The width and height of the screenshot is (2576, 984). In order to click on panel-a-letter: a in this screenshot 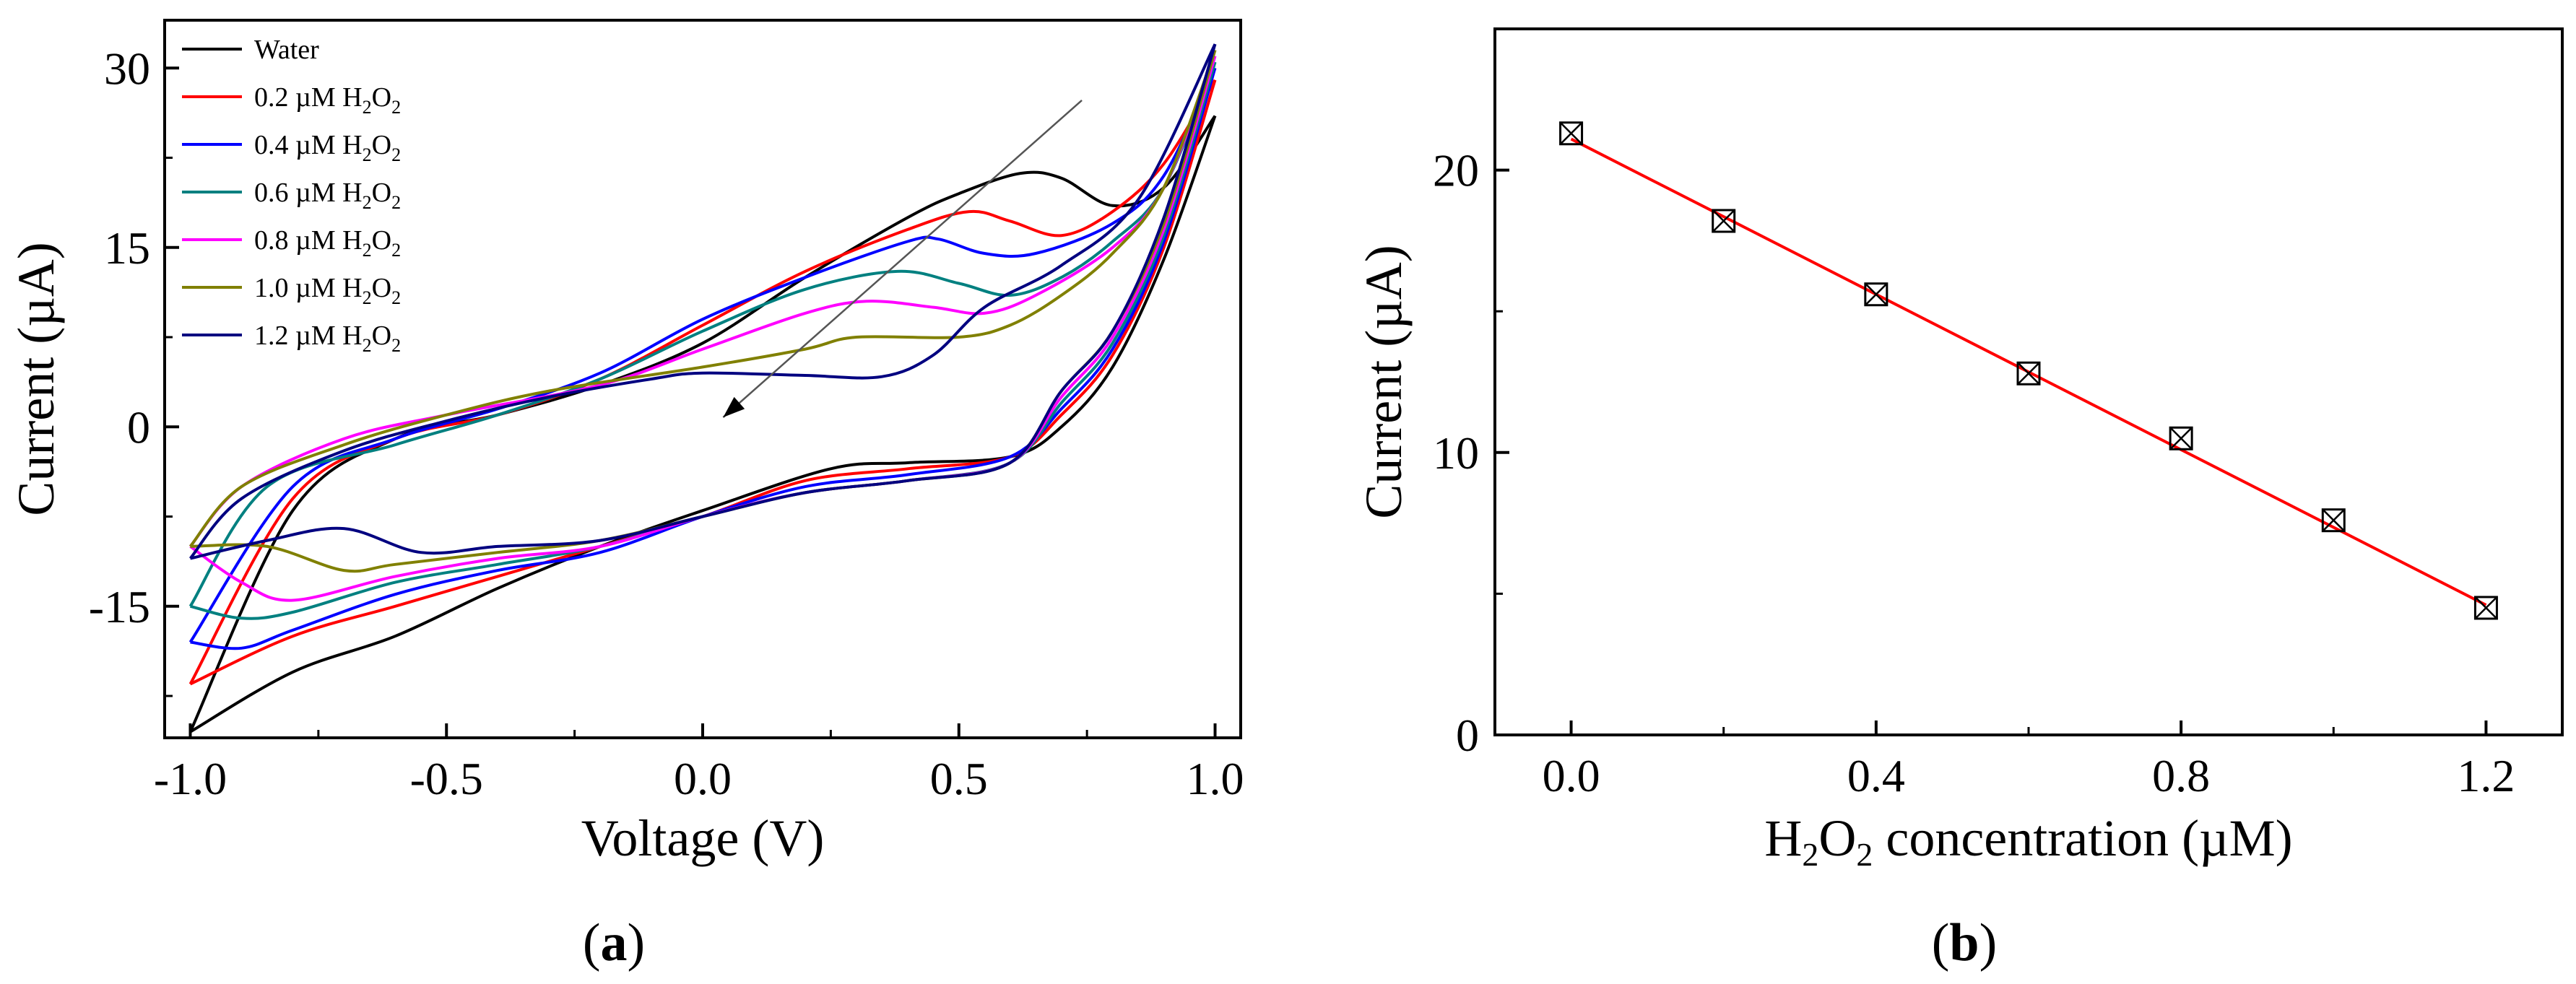, I will do `click(614, 942)`.